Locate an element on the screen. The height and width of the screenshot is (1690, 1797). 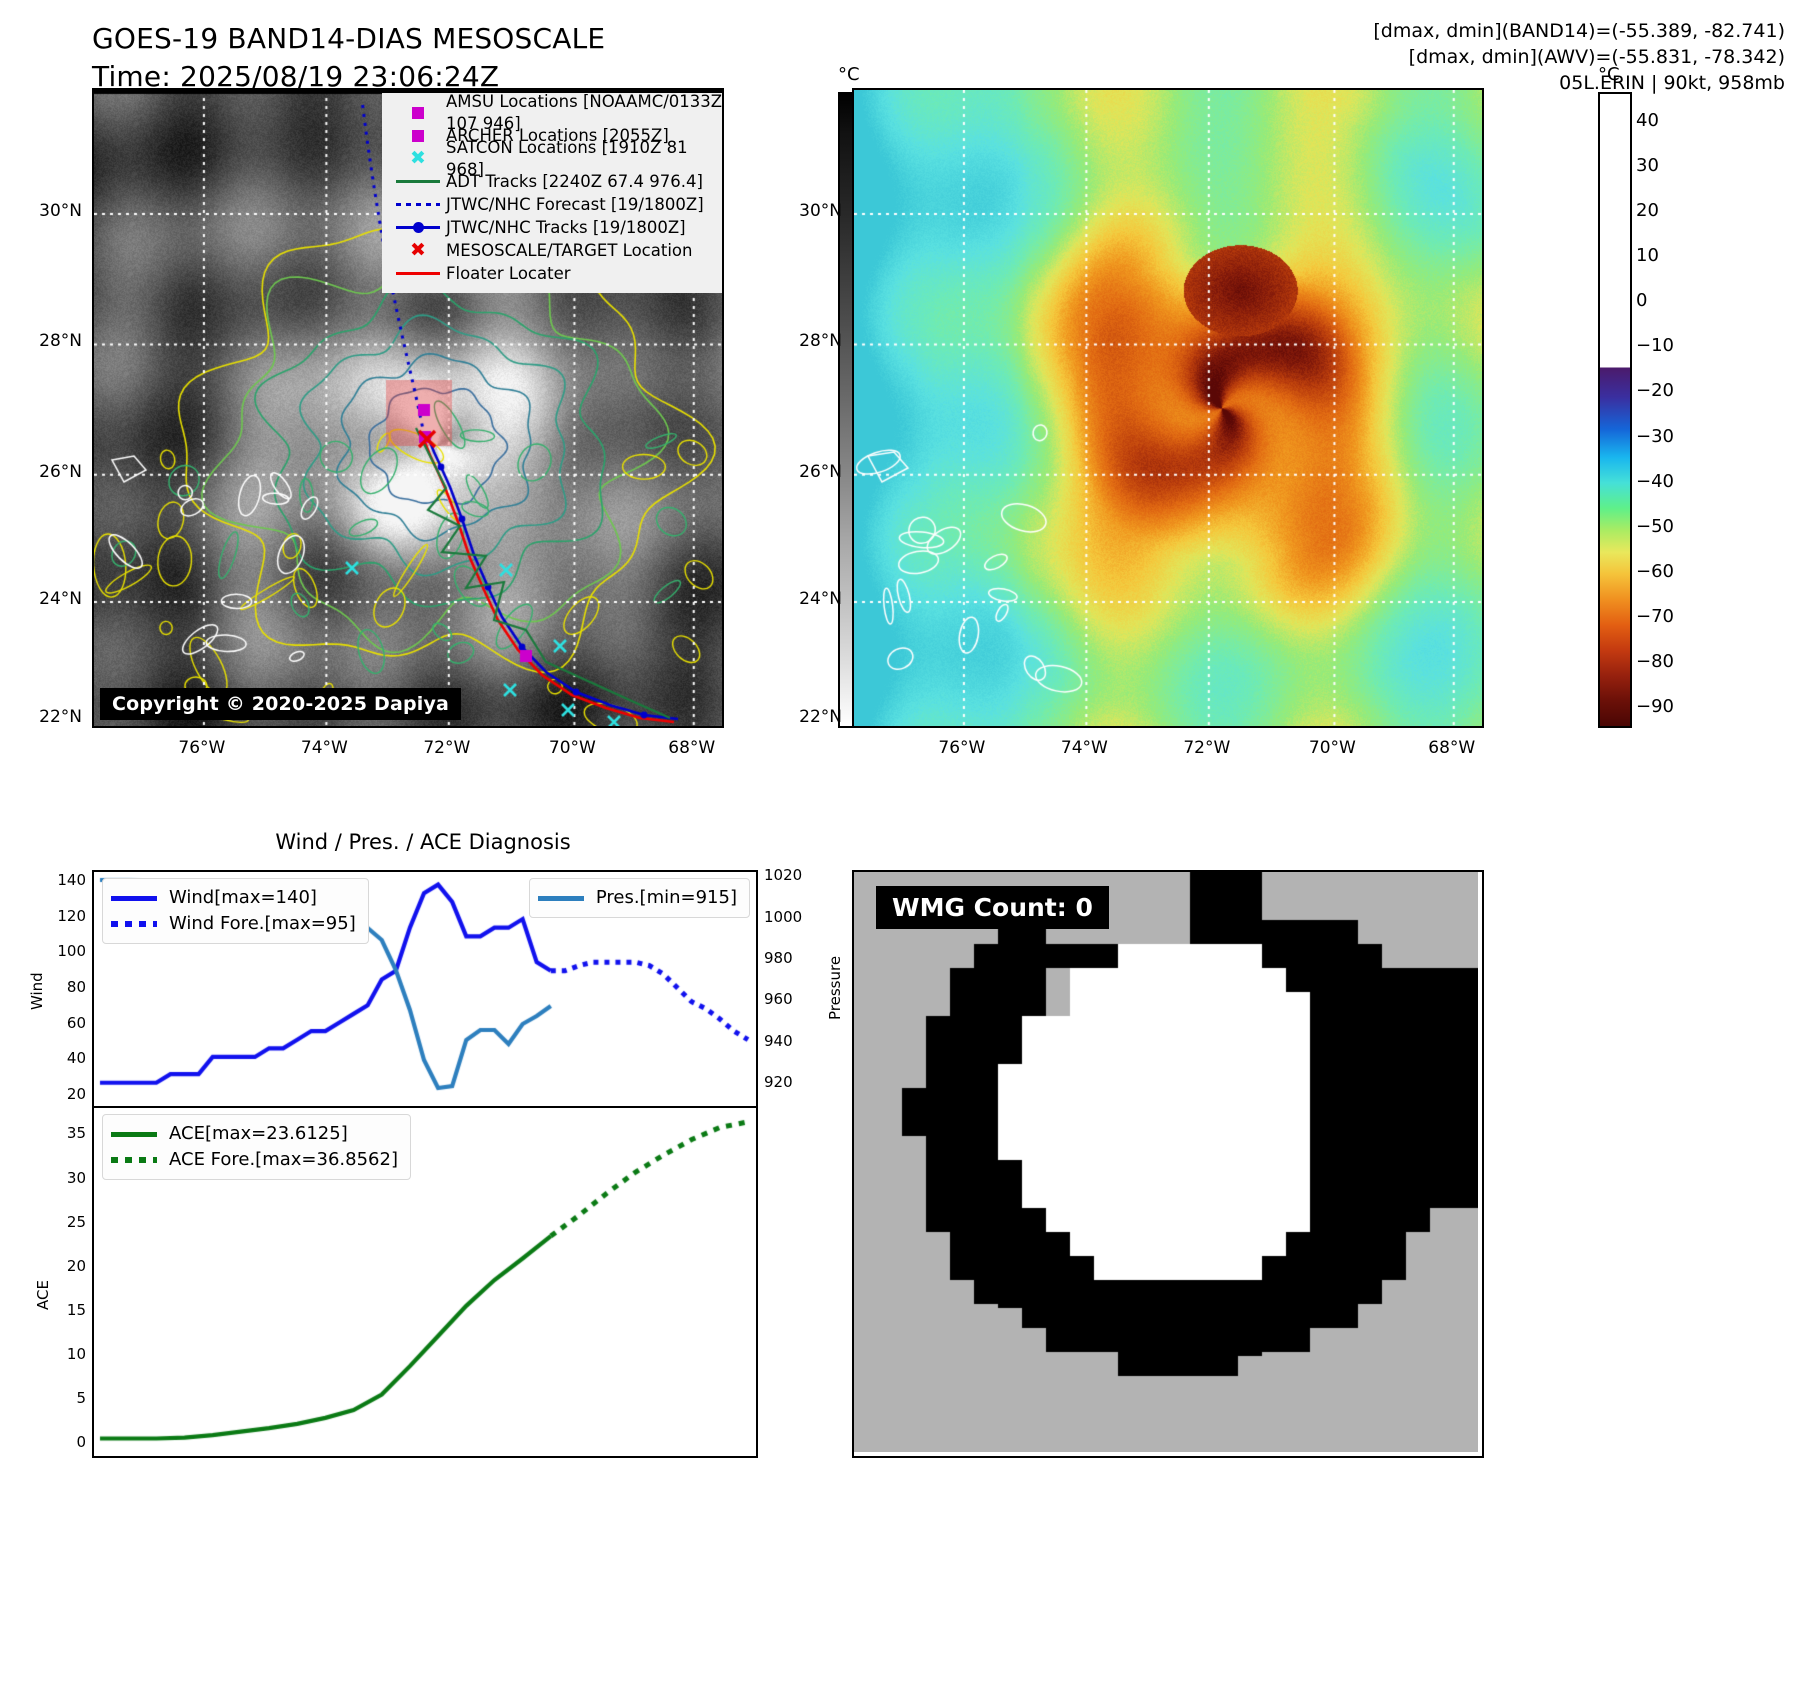
wind-axis-title: Wind is located at coordinates (37, 991).